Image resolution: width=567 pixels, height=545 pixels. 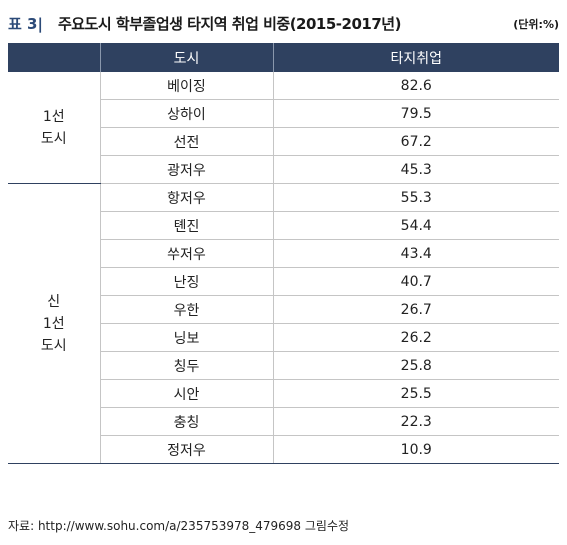 I want to click on table-row: 선전 67.2, so click(x=283, y=141).